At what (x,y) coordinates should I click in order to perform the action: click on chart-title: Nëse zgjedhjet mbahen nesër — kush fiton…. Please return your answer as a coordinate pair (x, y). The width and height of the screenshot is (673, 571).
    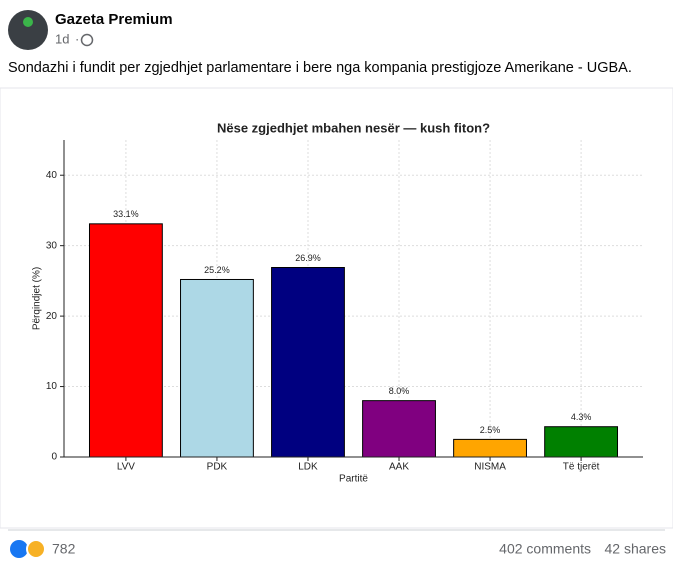
    Looking at the image, I should click on (353, 127).